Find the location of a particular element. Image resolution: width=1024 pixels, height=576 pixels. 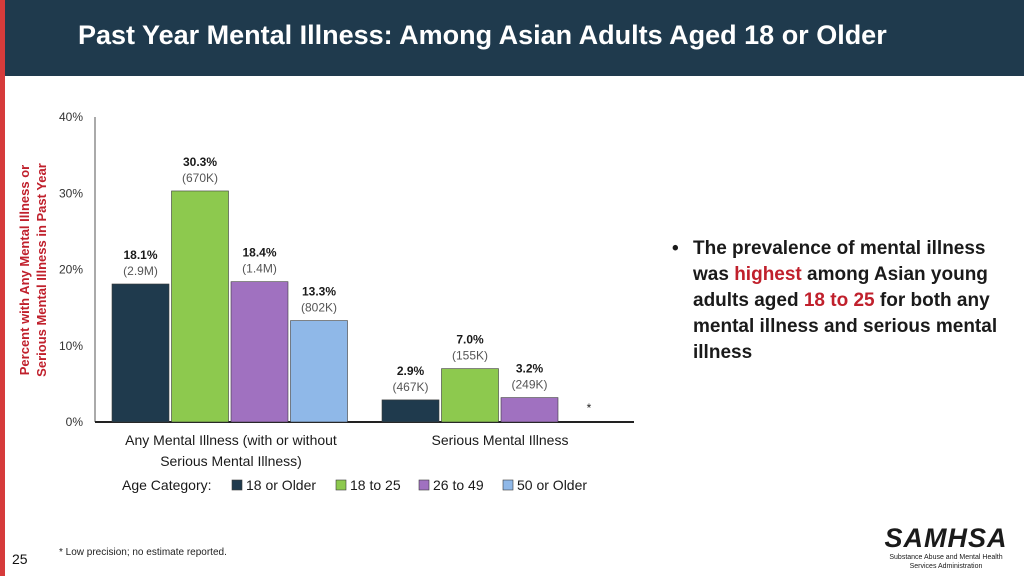

missing-estimate-marker: * is located at coordinates (589, 408).